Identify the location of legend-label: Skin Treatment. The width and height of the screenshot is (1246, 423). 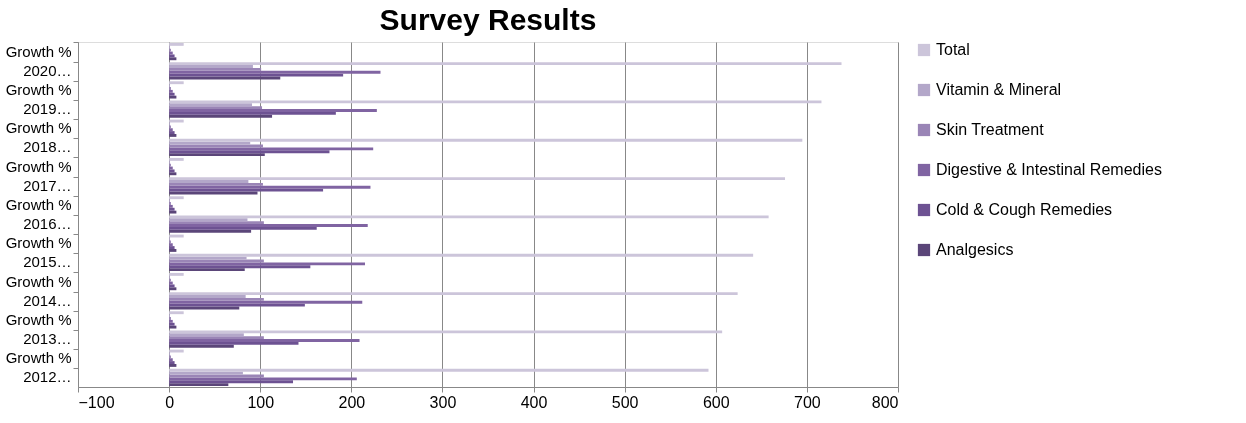
(990, 129).